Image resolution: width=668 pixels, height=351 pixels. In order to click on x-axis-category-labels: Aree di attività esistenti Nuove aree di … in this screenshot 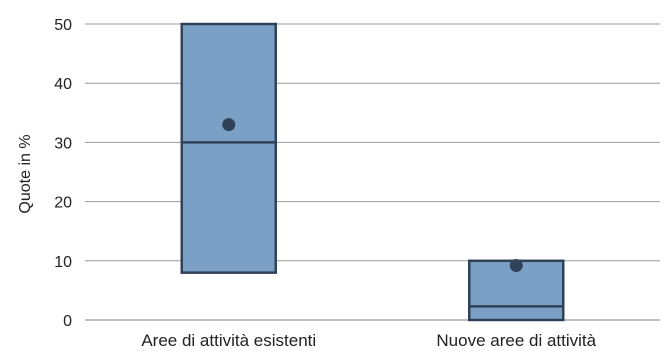, I will do `click(368, 340)`.